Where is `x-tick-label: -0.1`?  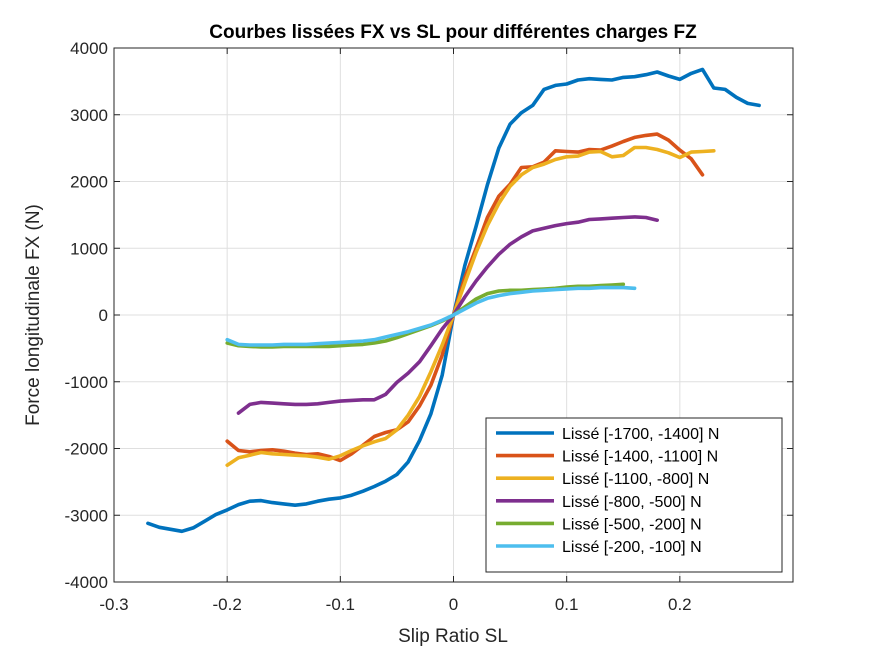 x-tick-label: -0.1 is located at coordinates (340, 604).